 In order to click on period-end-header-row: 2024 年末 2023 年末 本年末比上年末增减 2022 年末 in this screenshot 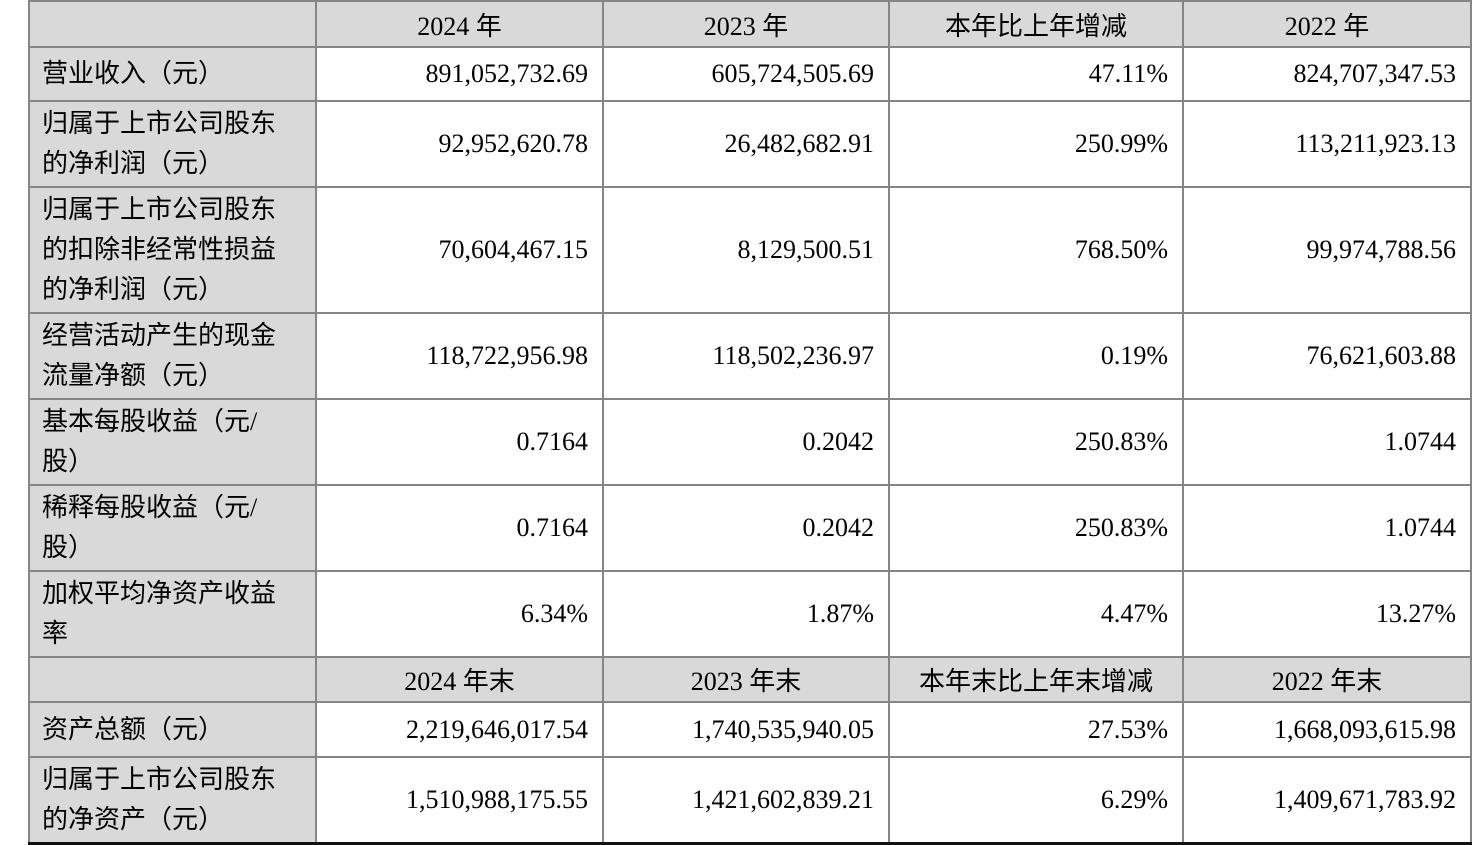, I will do `click(750, 679)`.